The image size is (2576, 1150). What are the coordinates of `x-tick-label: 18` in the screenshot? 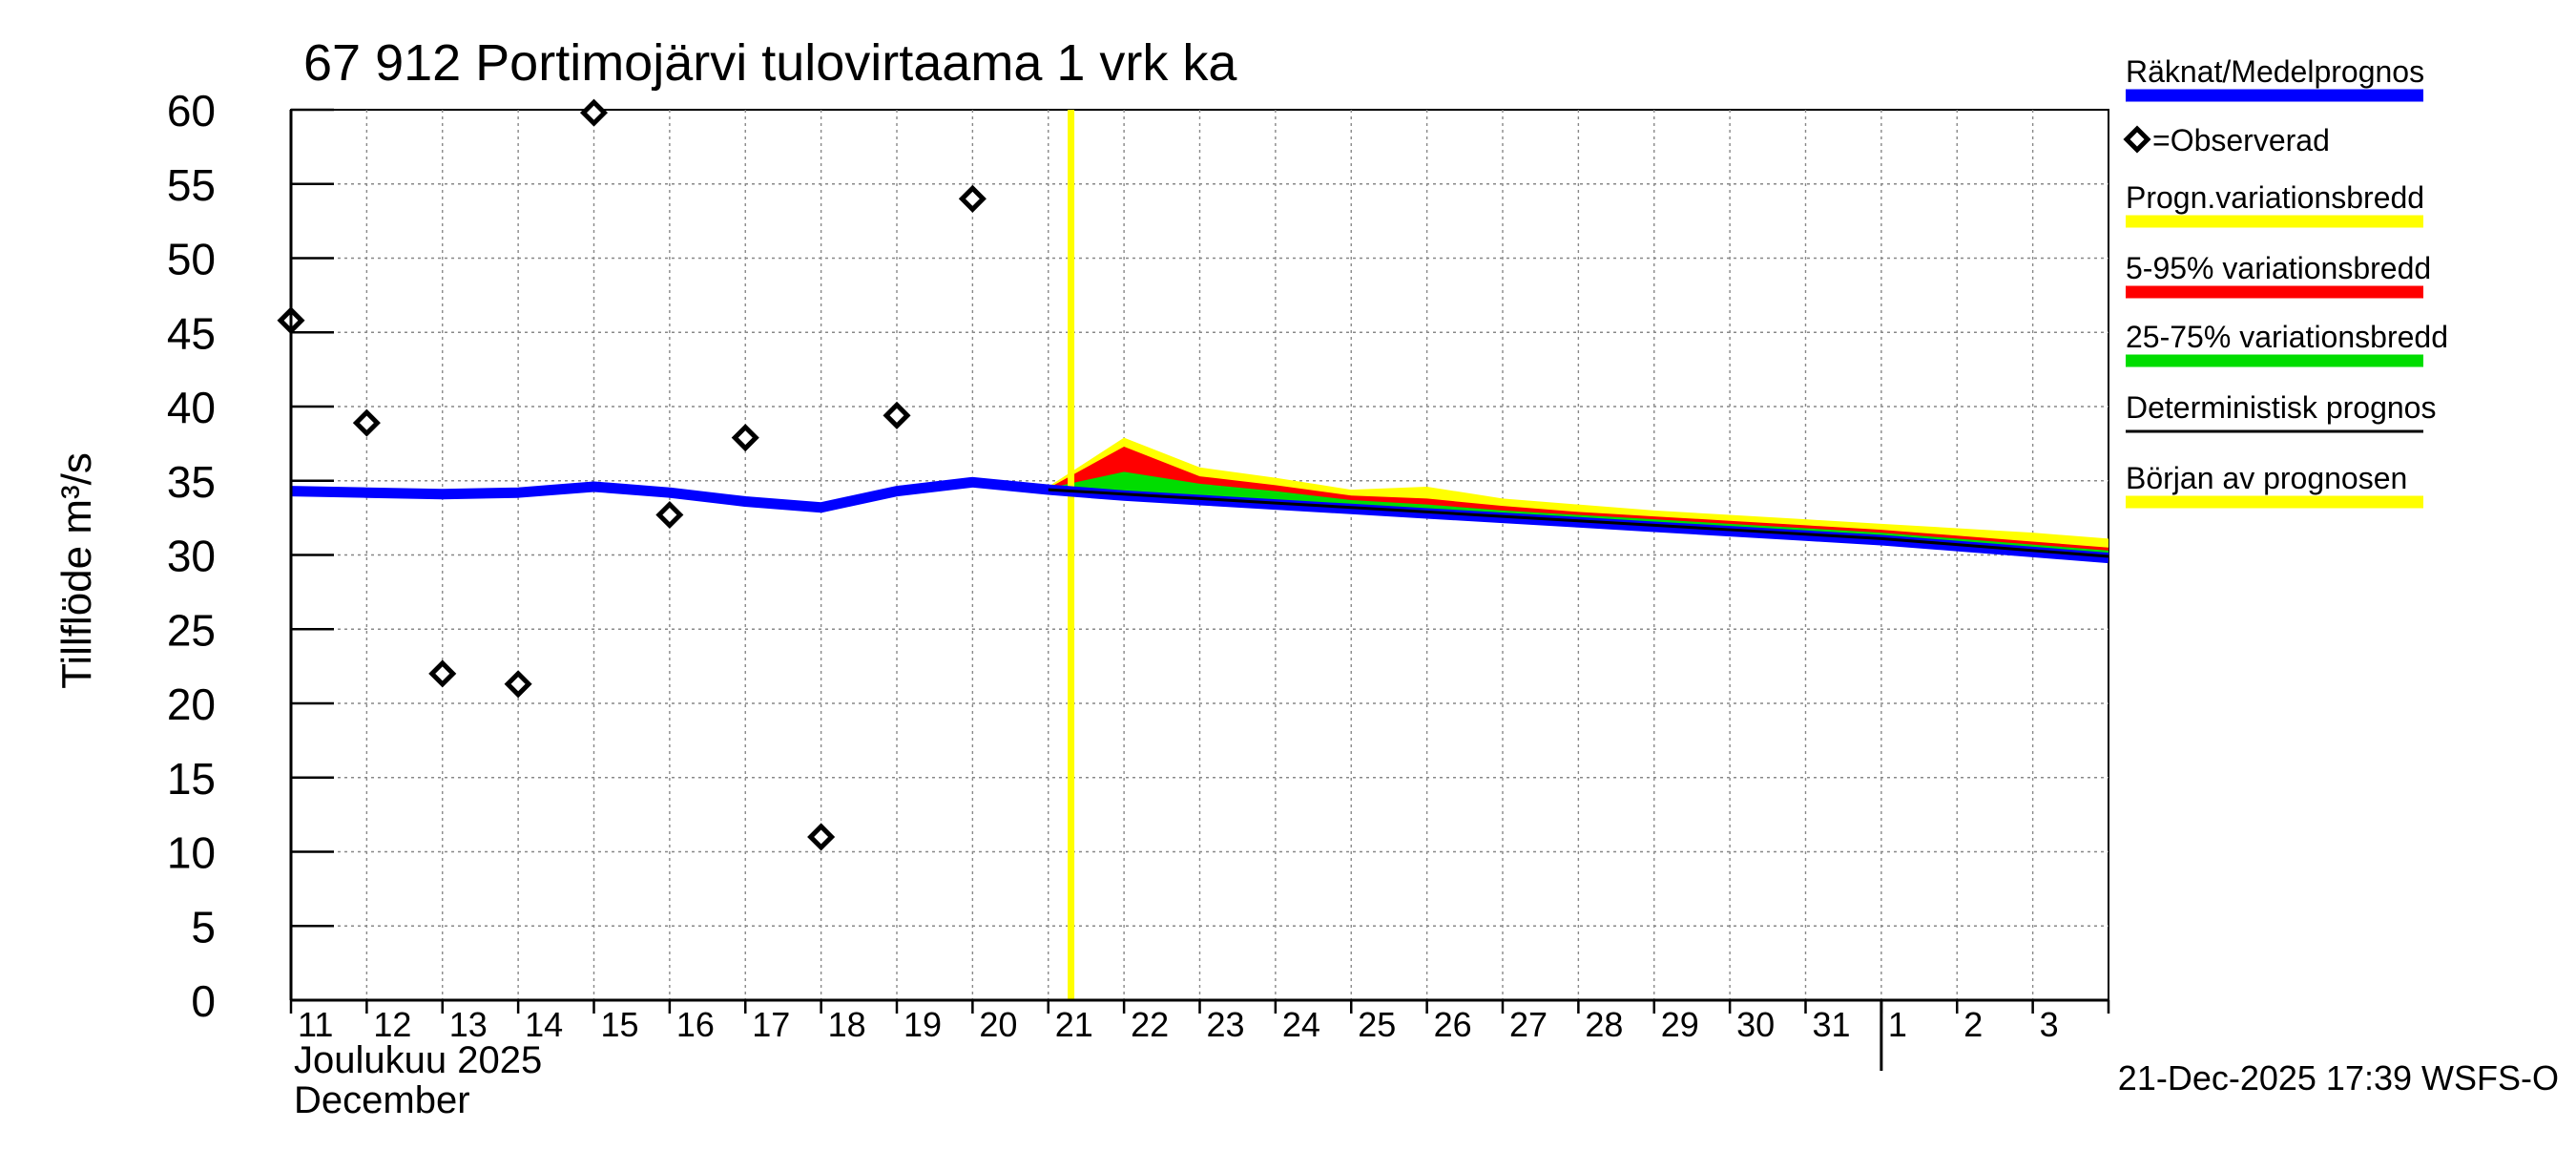 It's located at (847, 1024).